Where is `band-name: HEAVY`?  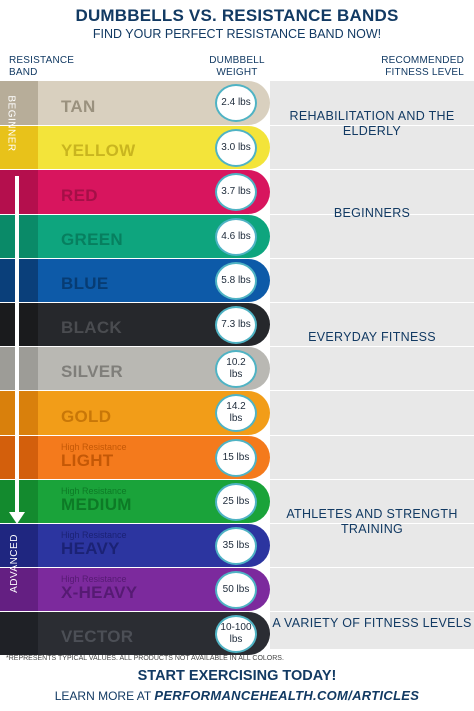 band-name: HEAVY is located at coordinates (90, 549).